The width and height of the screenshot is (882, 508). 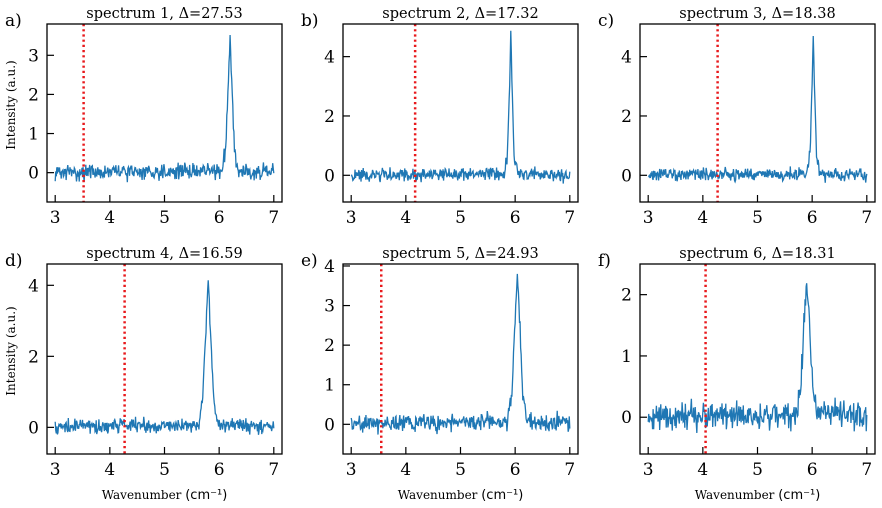 What do you see at coordinates (606, 21) in the screenshot?
I see `panel-label: c)` at bounding box center [606, 21].